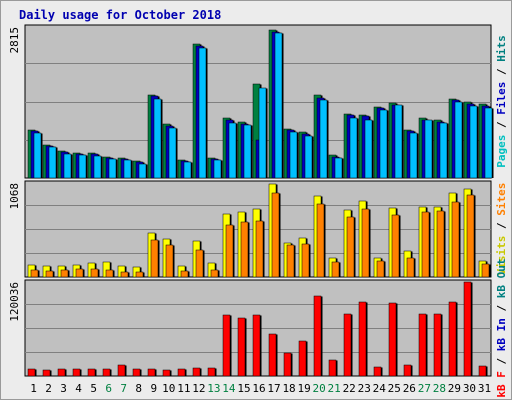  I want to click on x-tick-label: 30, so click(469, 388).